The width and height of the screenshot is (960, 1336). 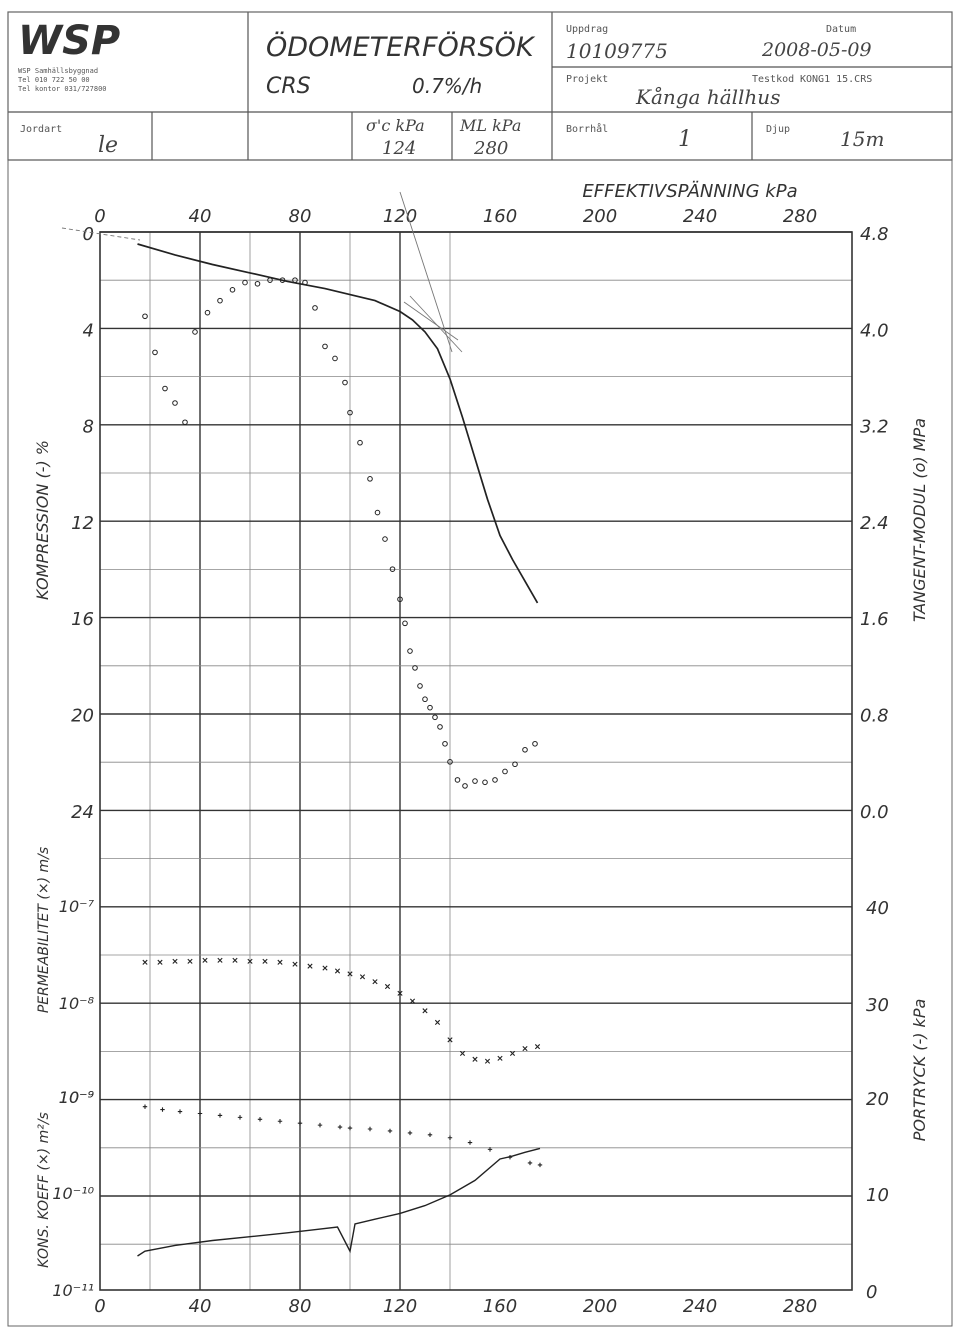 I want to click on x-tick-label-top: 80, so click(x=300, y=216).